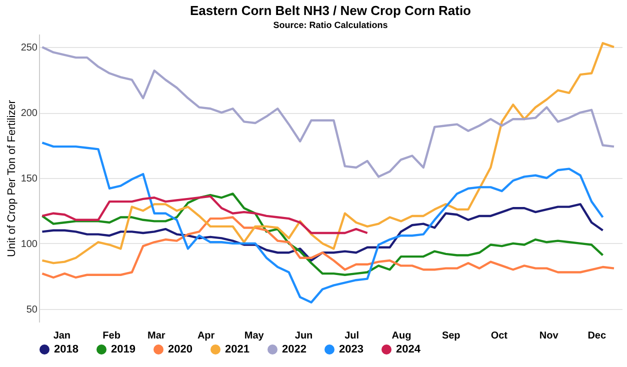  Describe the element at coordinates (303, 336) in the screenshot. I see `x-tick-label: Jun` at that location.